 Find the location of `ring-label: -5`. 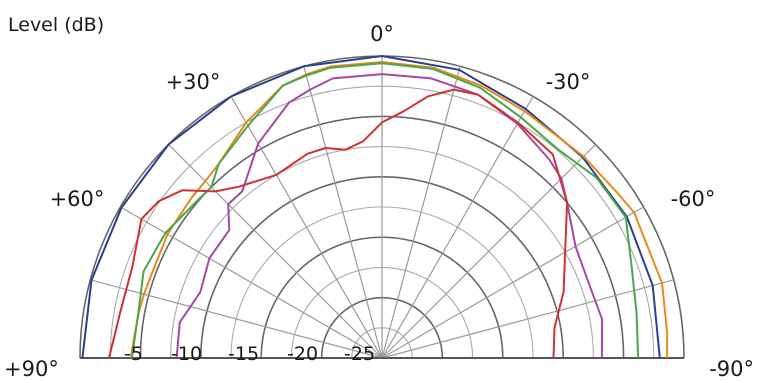

ring-label: -5 is located at coordinates (133, 354).